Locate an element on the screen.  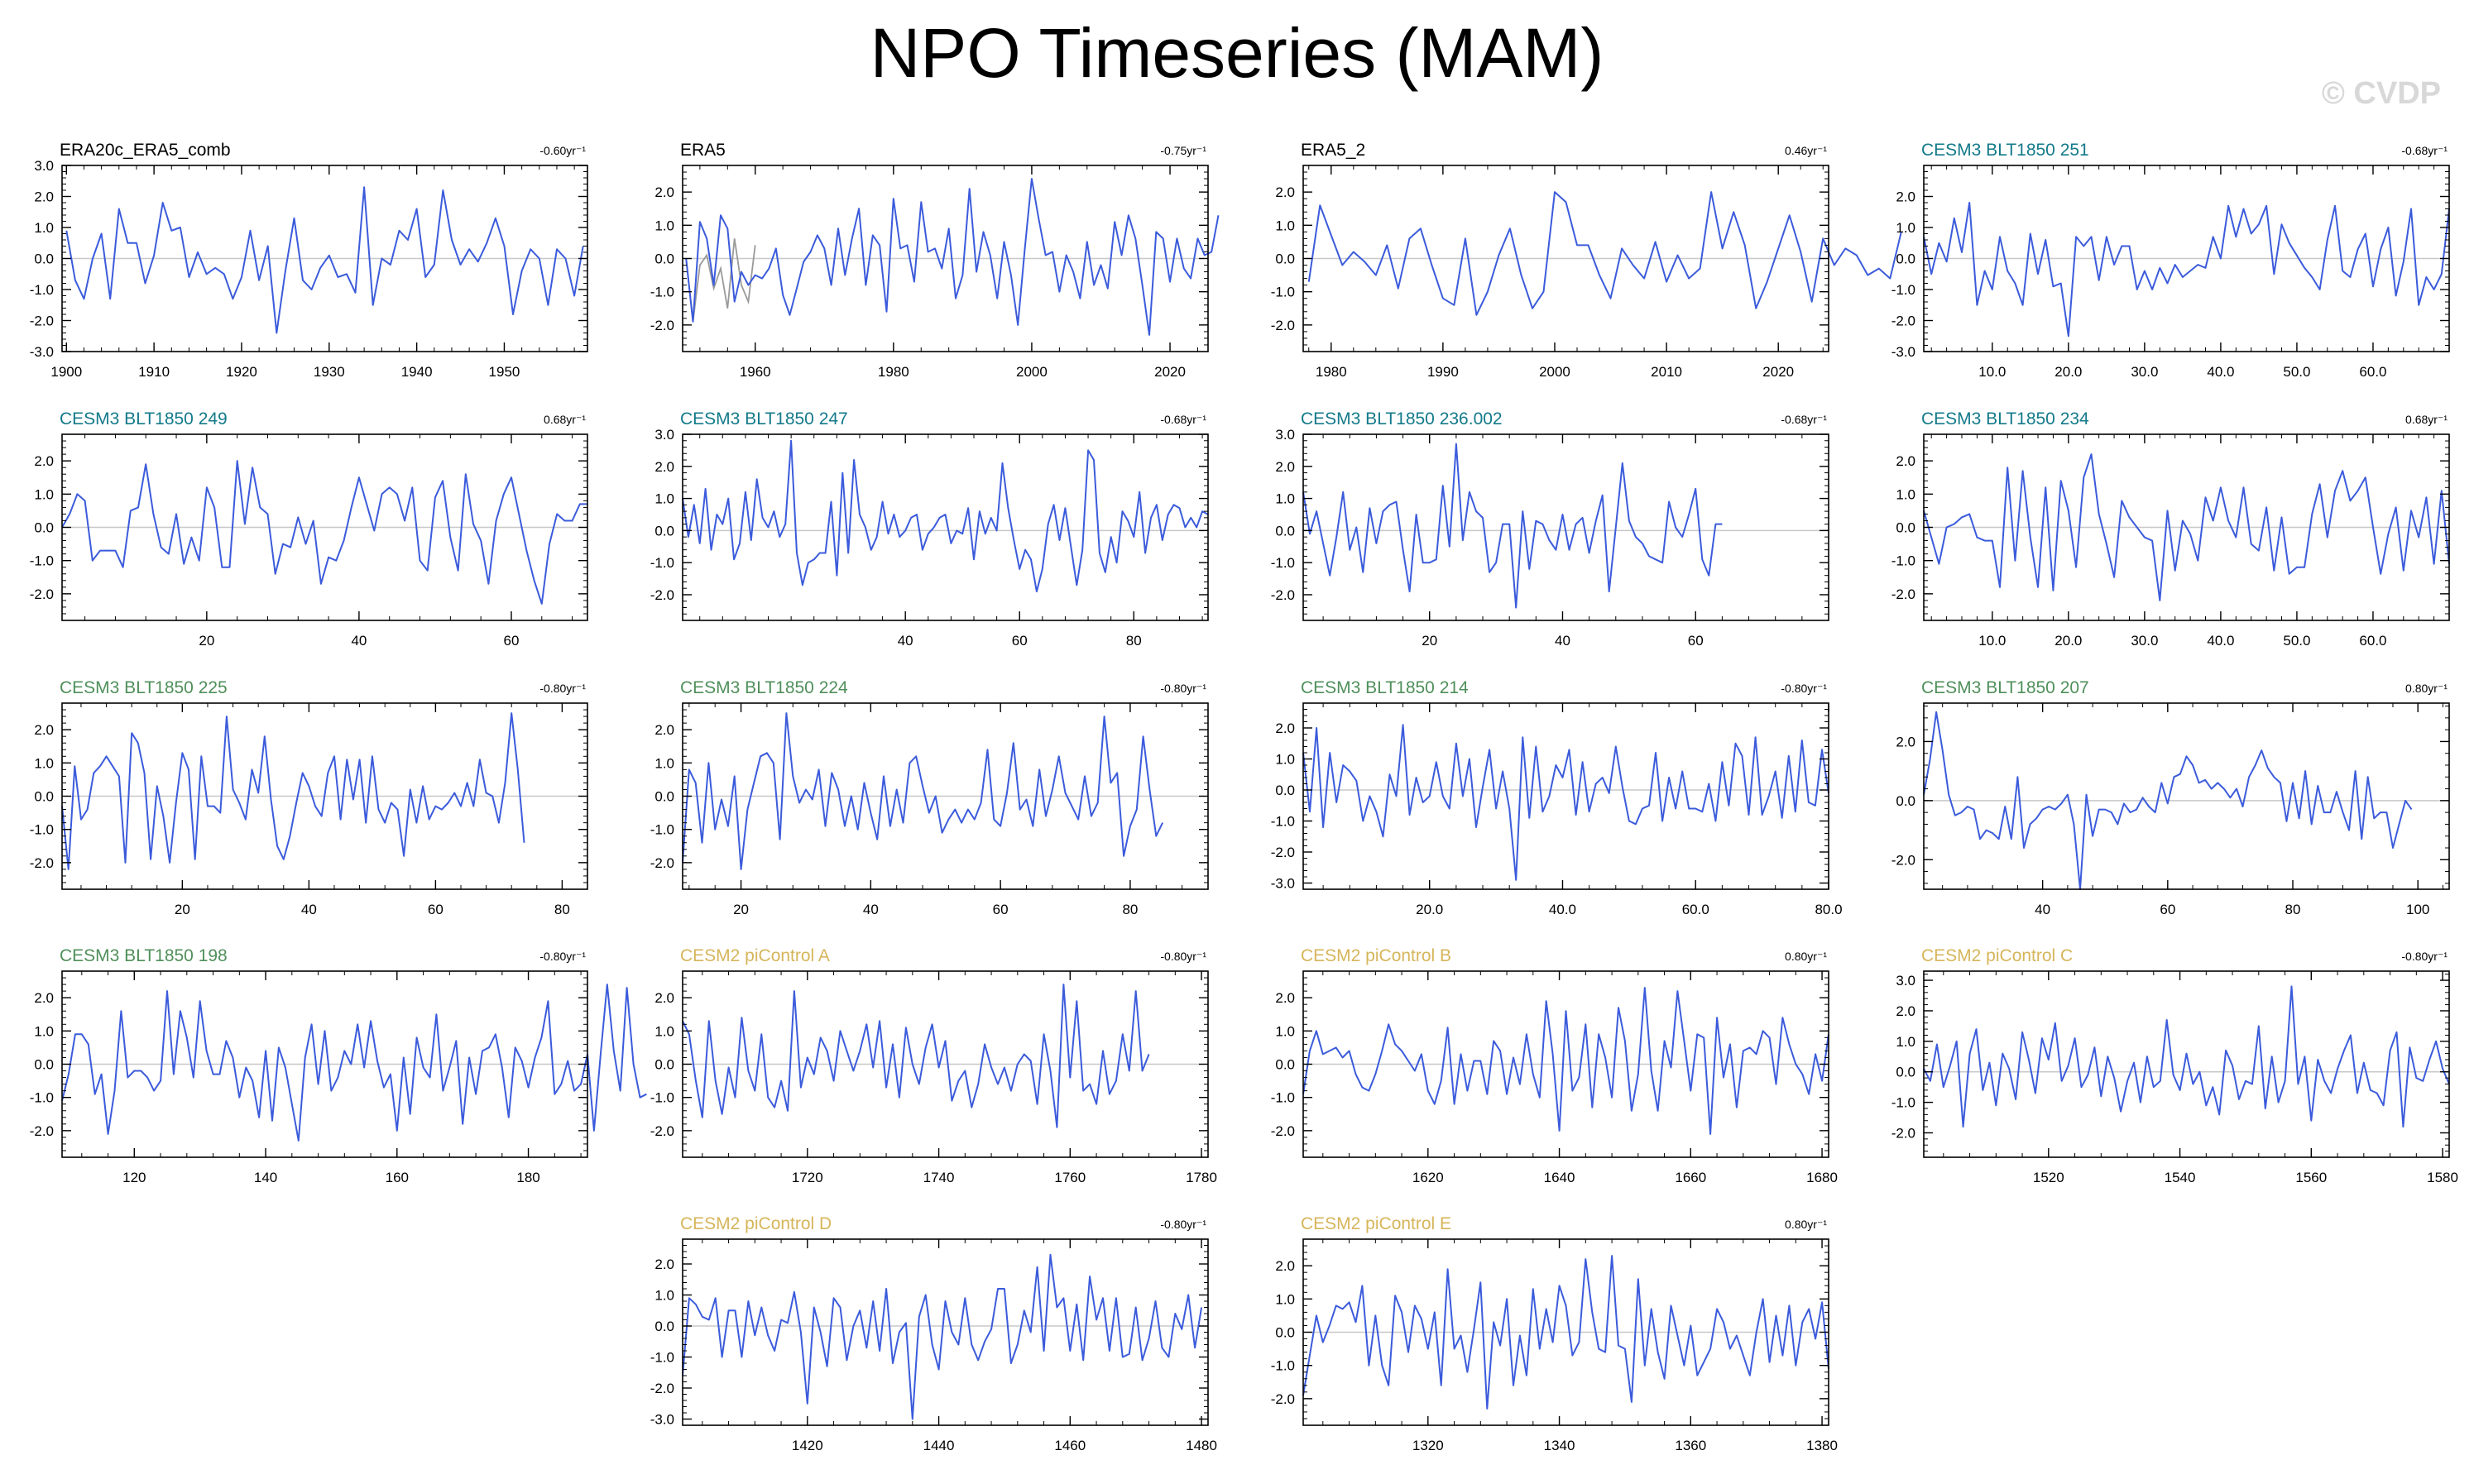
panel-title: CESM3 BLT1850 236.002 is located at coordinates (1402, 418).